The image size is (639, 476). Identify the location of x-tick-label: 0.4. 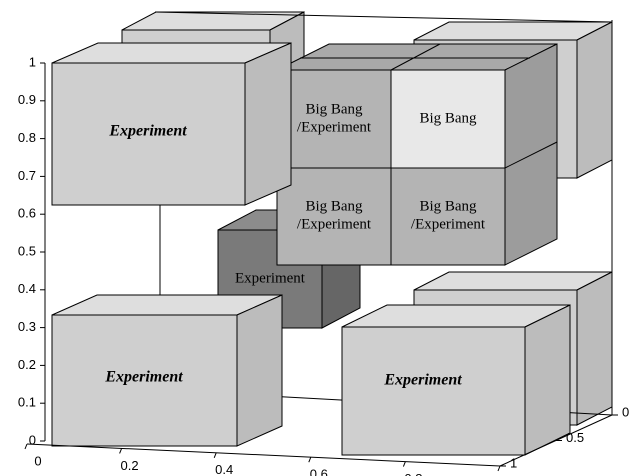
(224, 469).